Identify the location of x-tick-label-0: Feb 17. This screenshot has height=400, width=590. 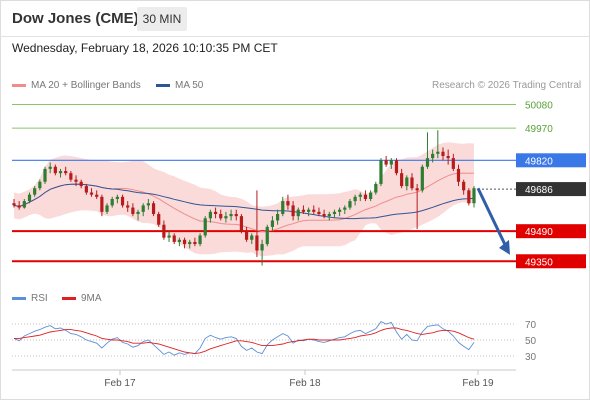
(120, 383).